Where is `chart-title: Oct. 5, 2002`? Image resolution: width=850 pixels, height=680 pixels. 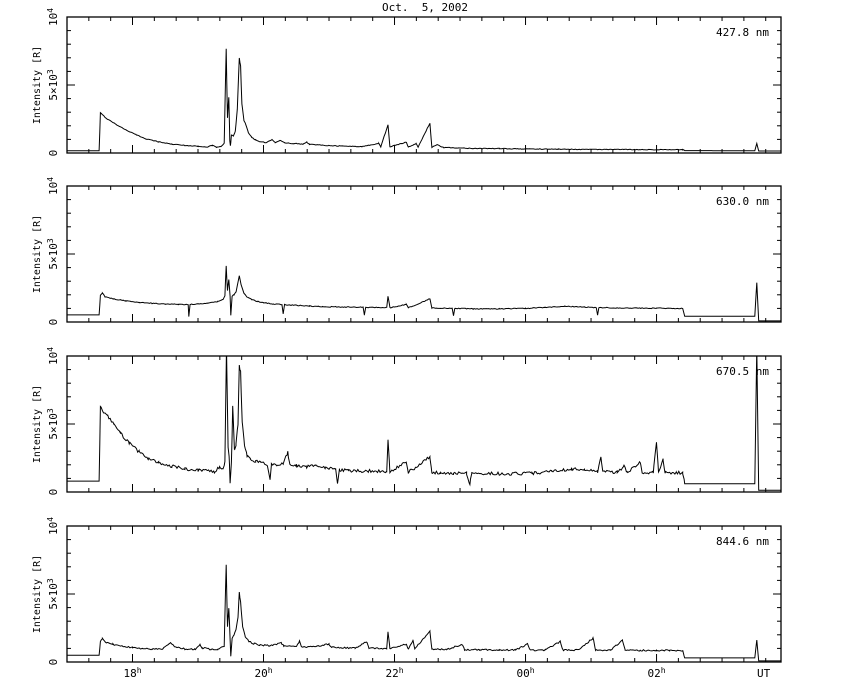
chart-title: Oct. 5, 2002 is located at coordinates (425, 7).